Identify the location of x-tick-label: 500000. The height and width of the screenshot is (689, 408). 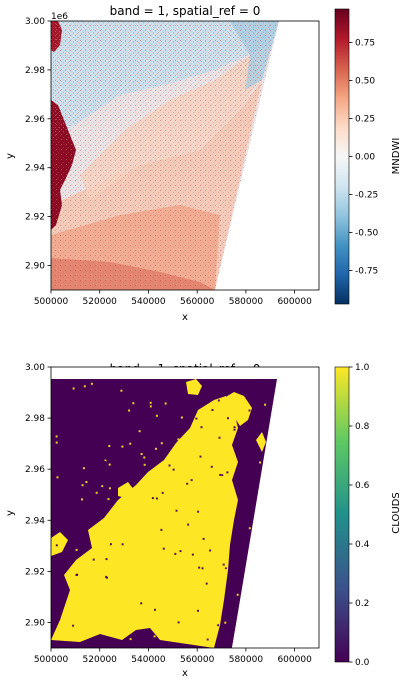
(51, 660).